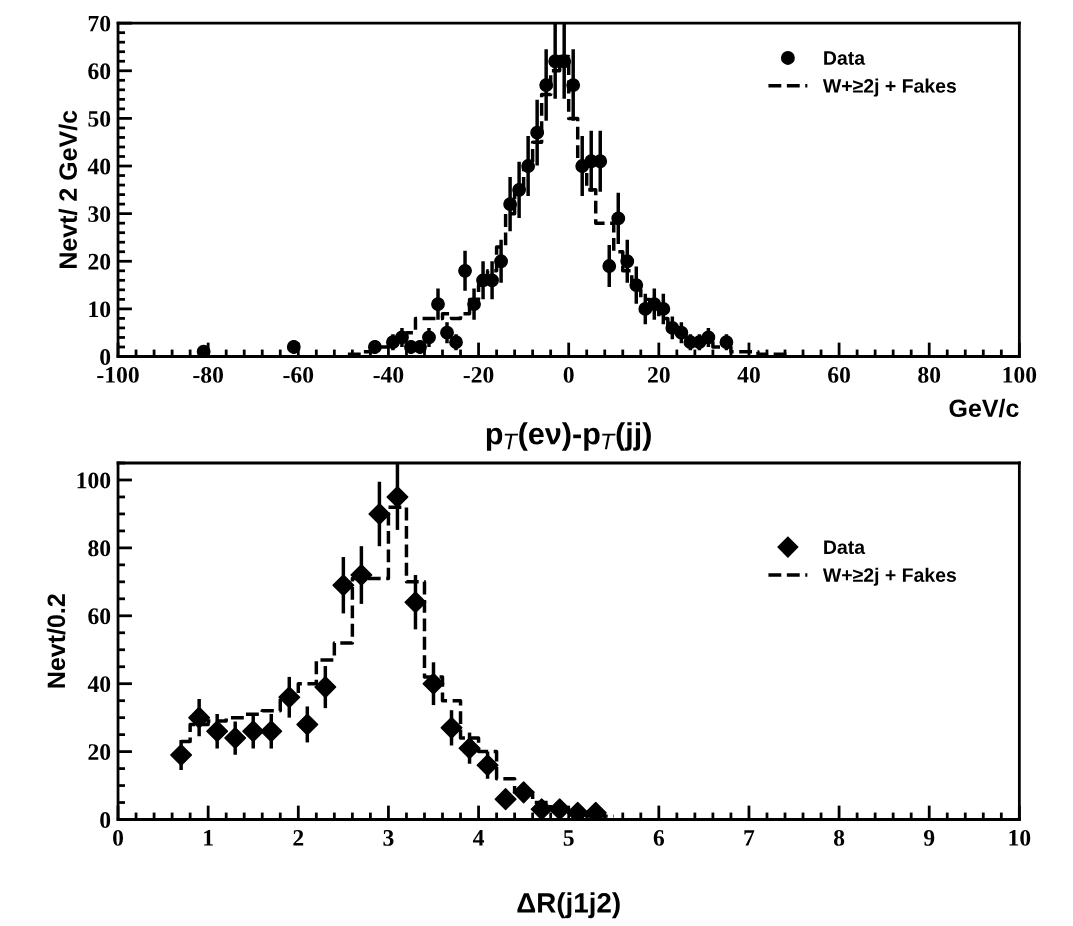  What do you see at coordinates (68, 189) in the screenshot?
I see `y-axis-title: Nevt/ 2 GeV/c` at bounding box center [68, 189].